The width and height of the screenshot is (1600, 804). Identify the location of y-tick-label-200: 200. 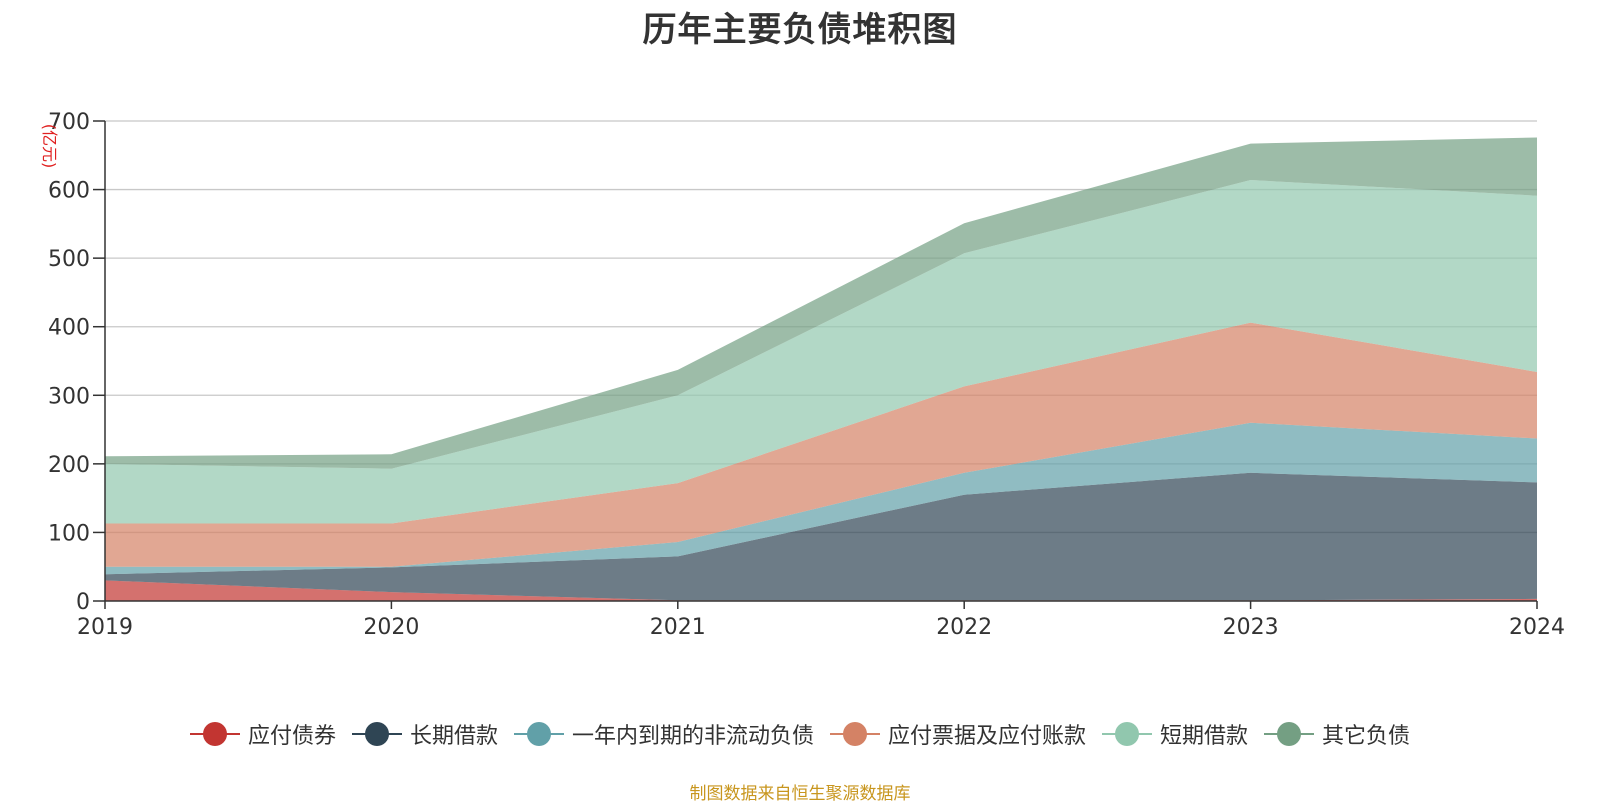
(69, 465).